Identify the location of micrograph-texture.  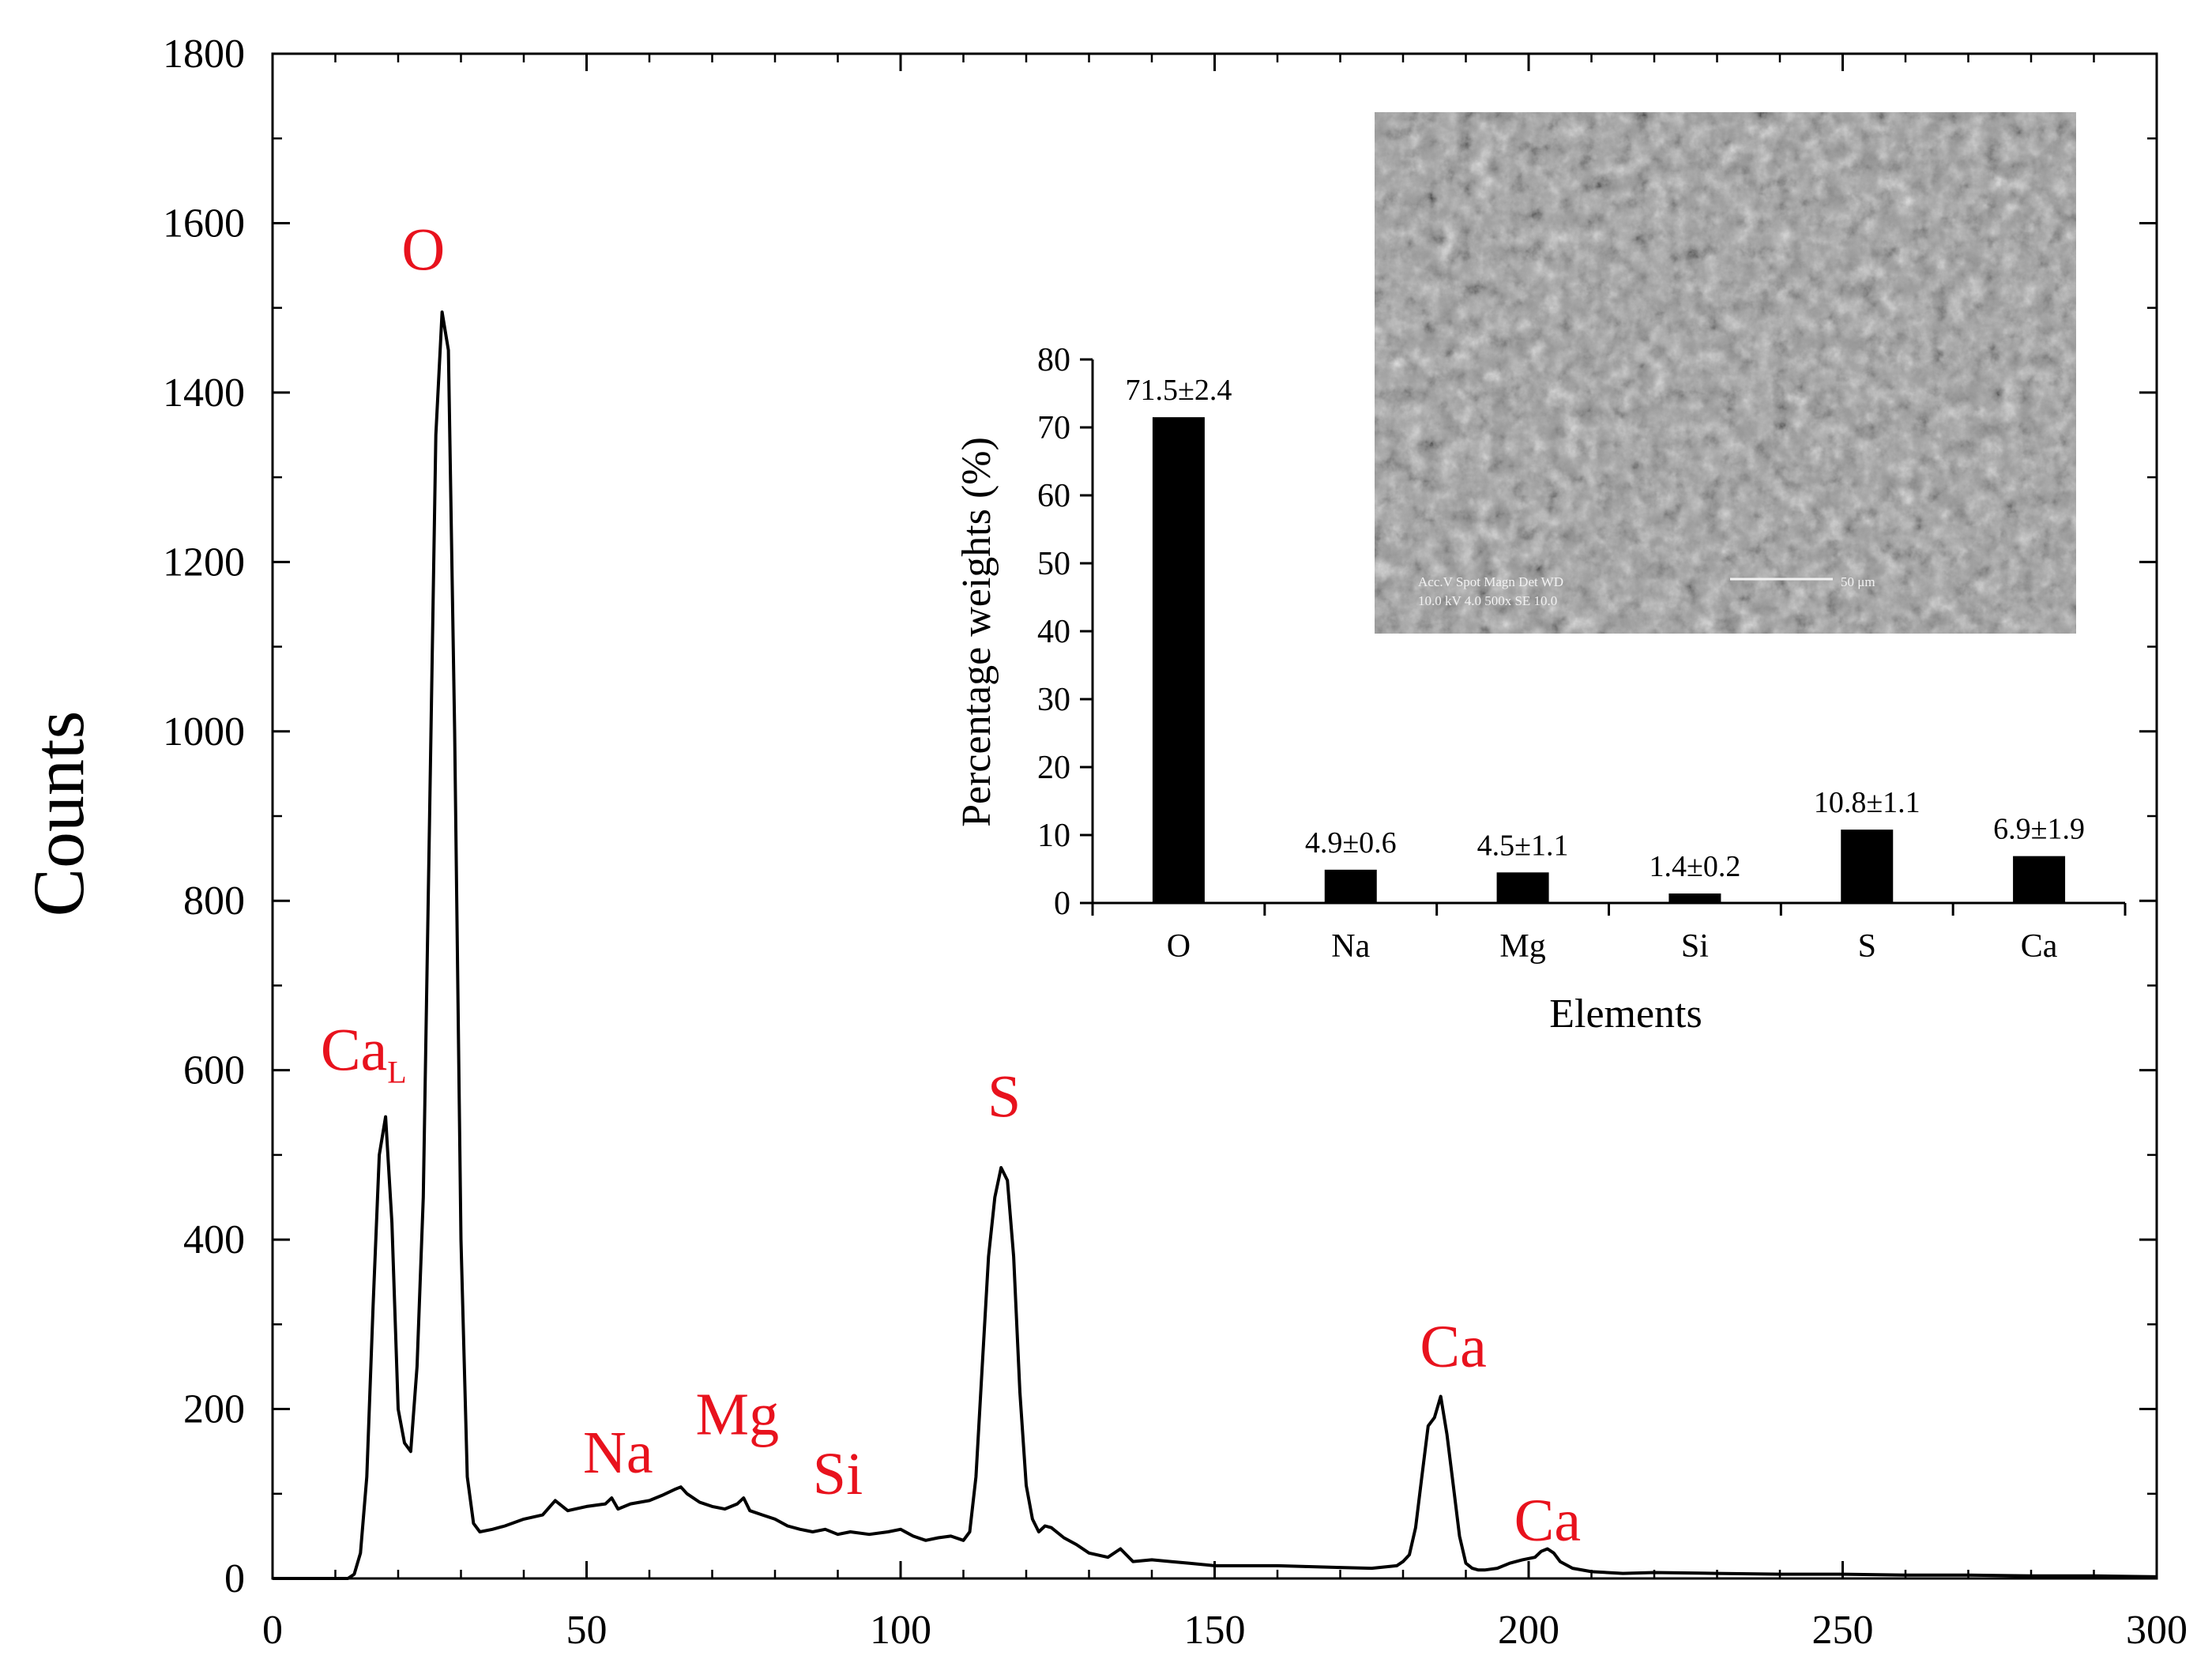
(1726, 373).